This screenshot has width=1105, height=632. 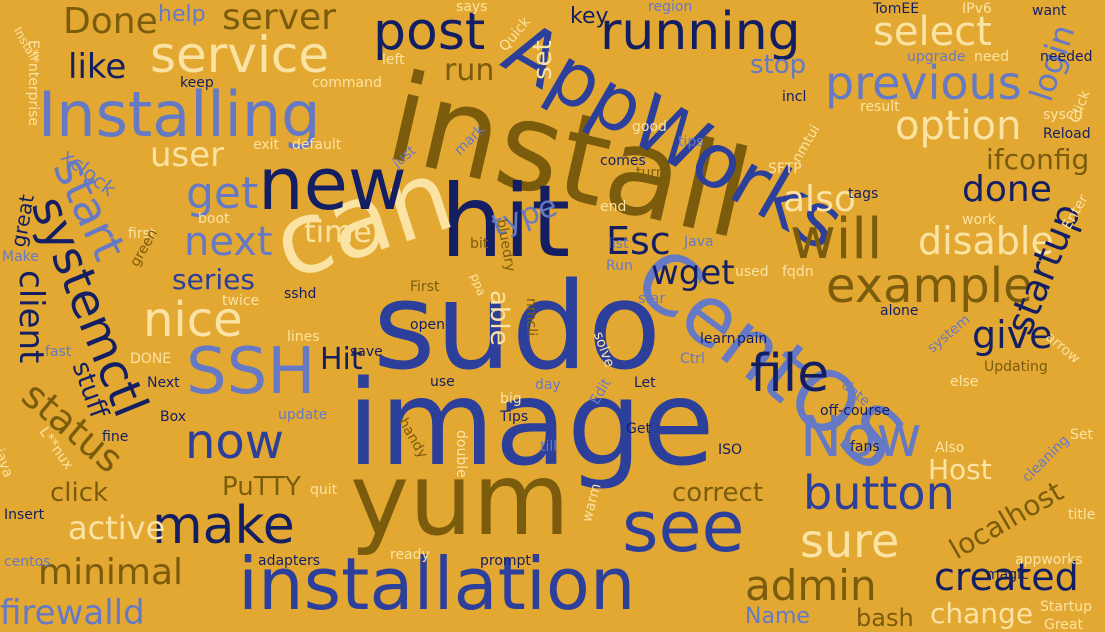 I want to click on word-iso: ISO, so click(x=730, y=450).